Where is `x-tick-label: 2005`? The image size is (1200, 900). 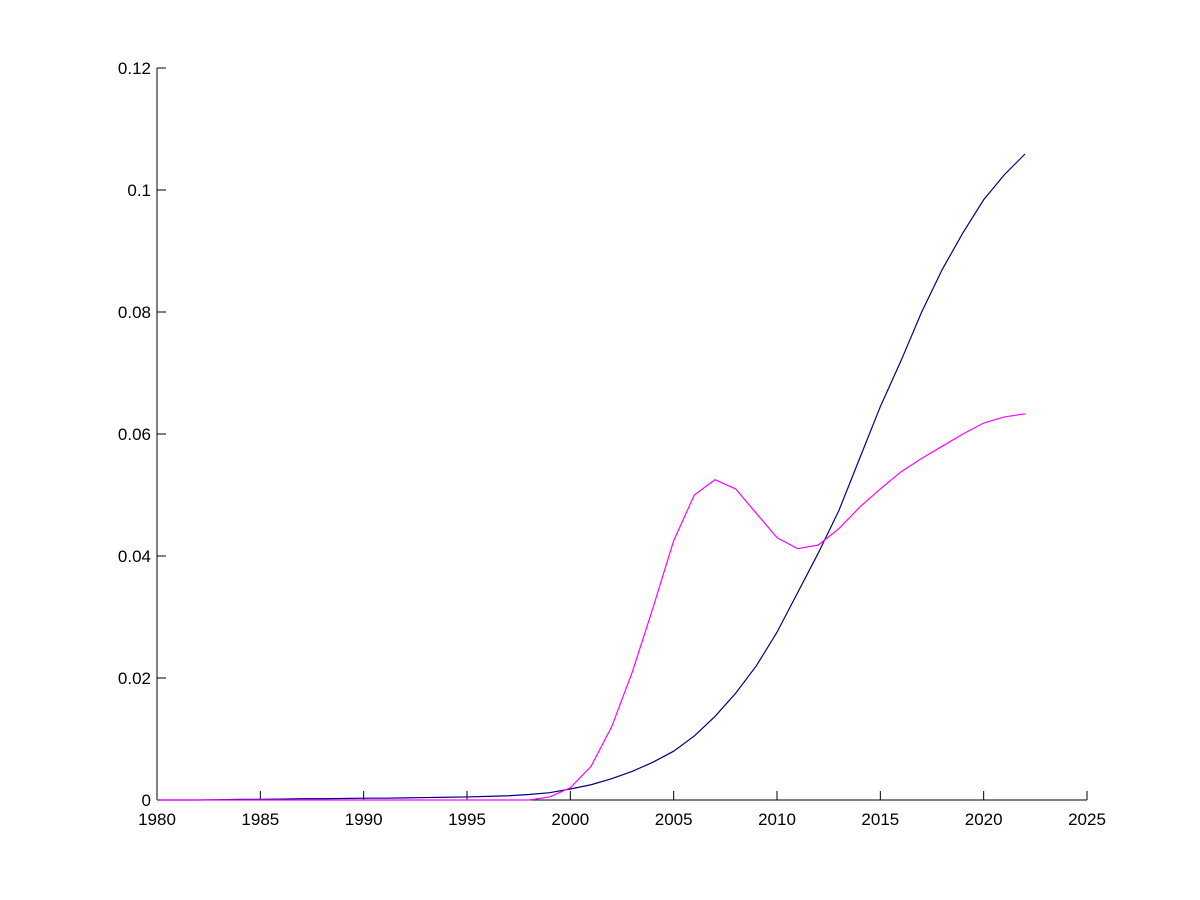
x-tick-label: 2005 is located at coordinates (674, 819).